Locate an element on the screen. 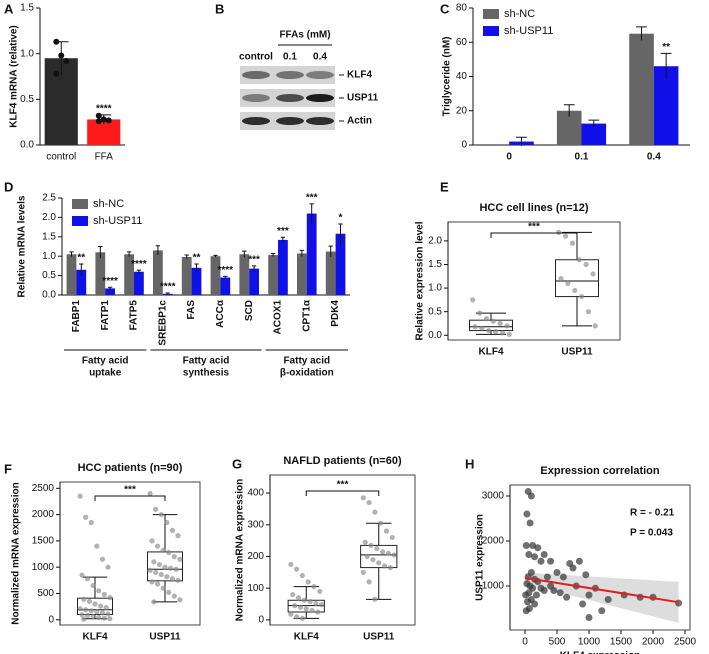  x-tick-label: FABP1 is located at coordinates (76, 316).